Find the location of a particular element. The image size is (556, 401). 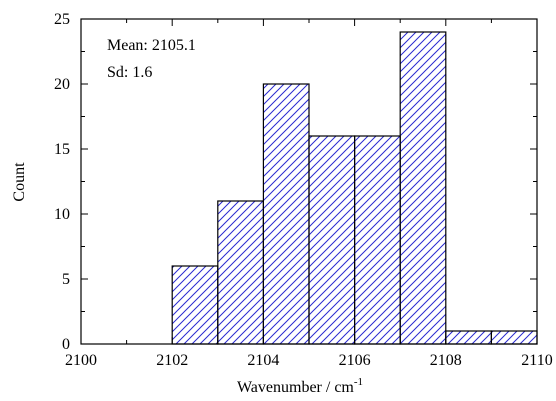

x-tick-label-2110: 2110 is located at coordinates (536, 360).